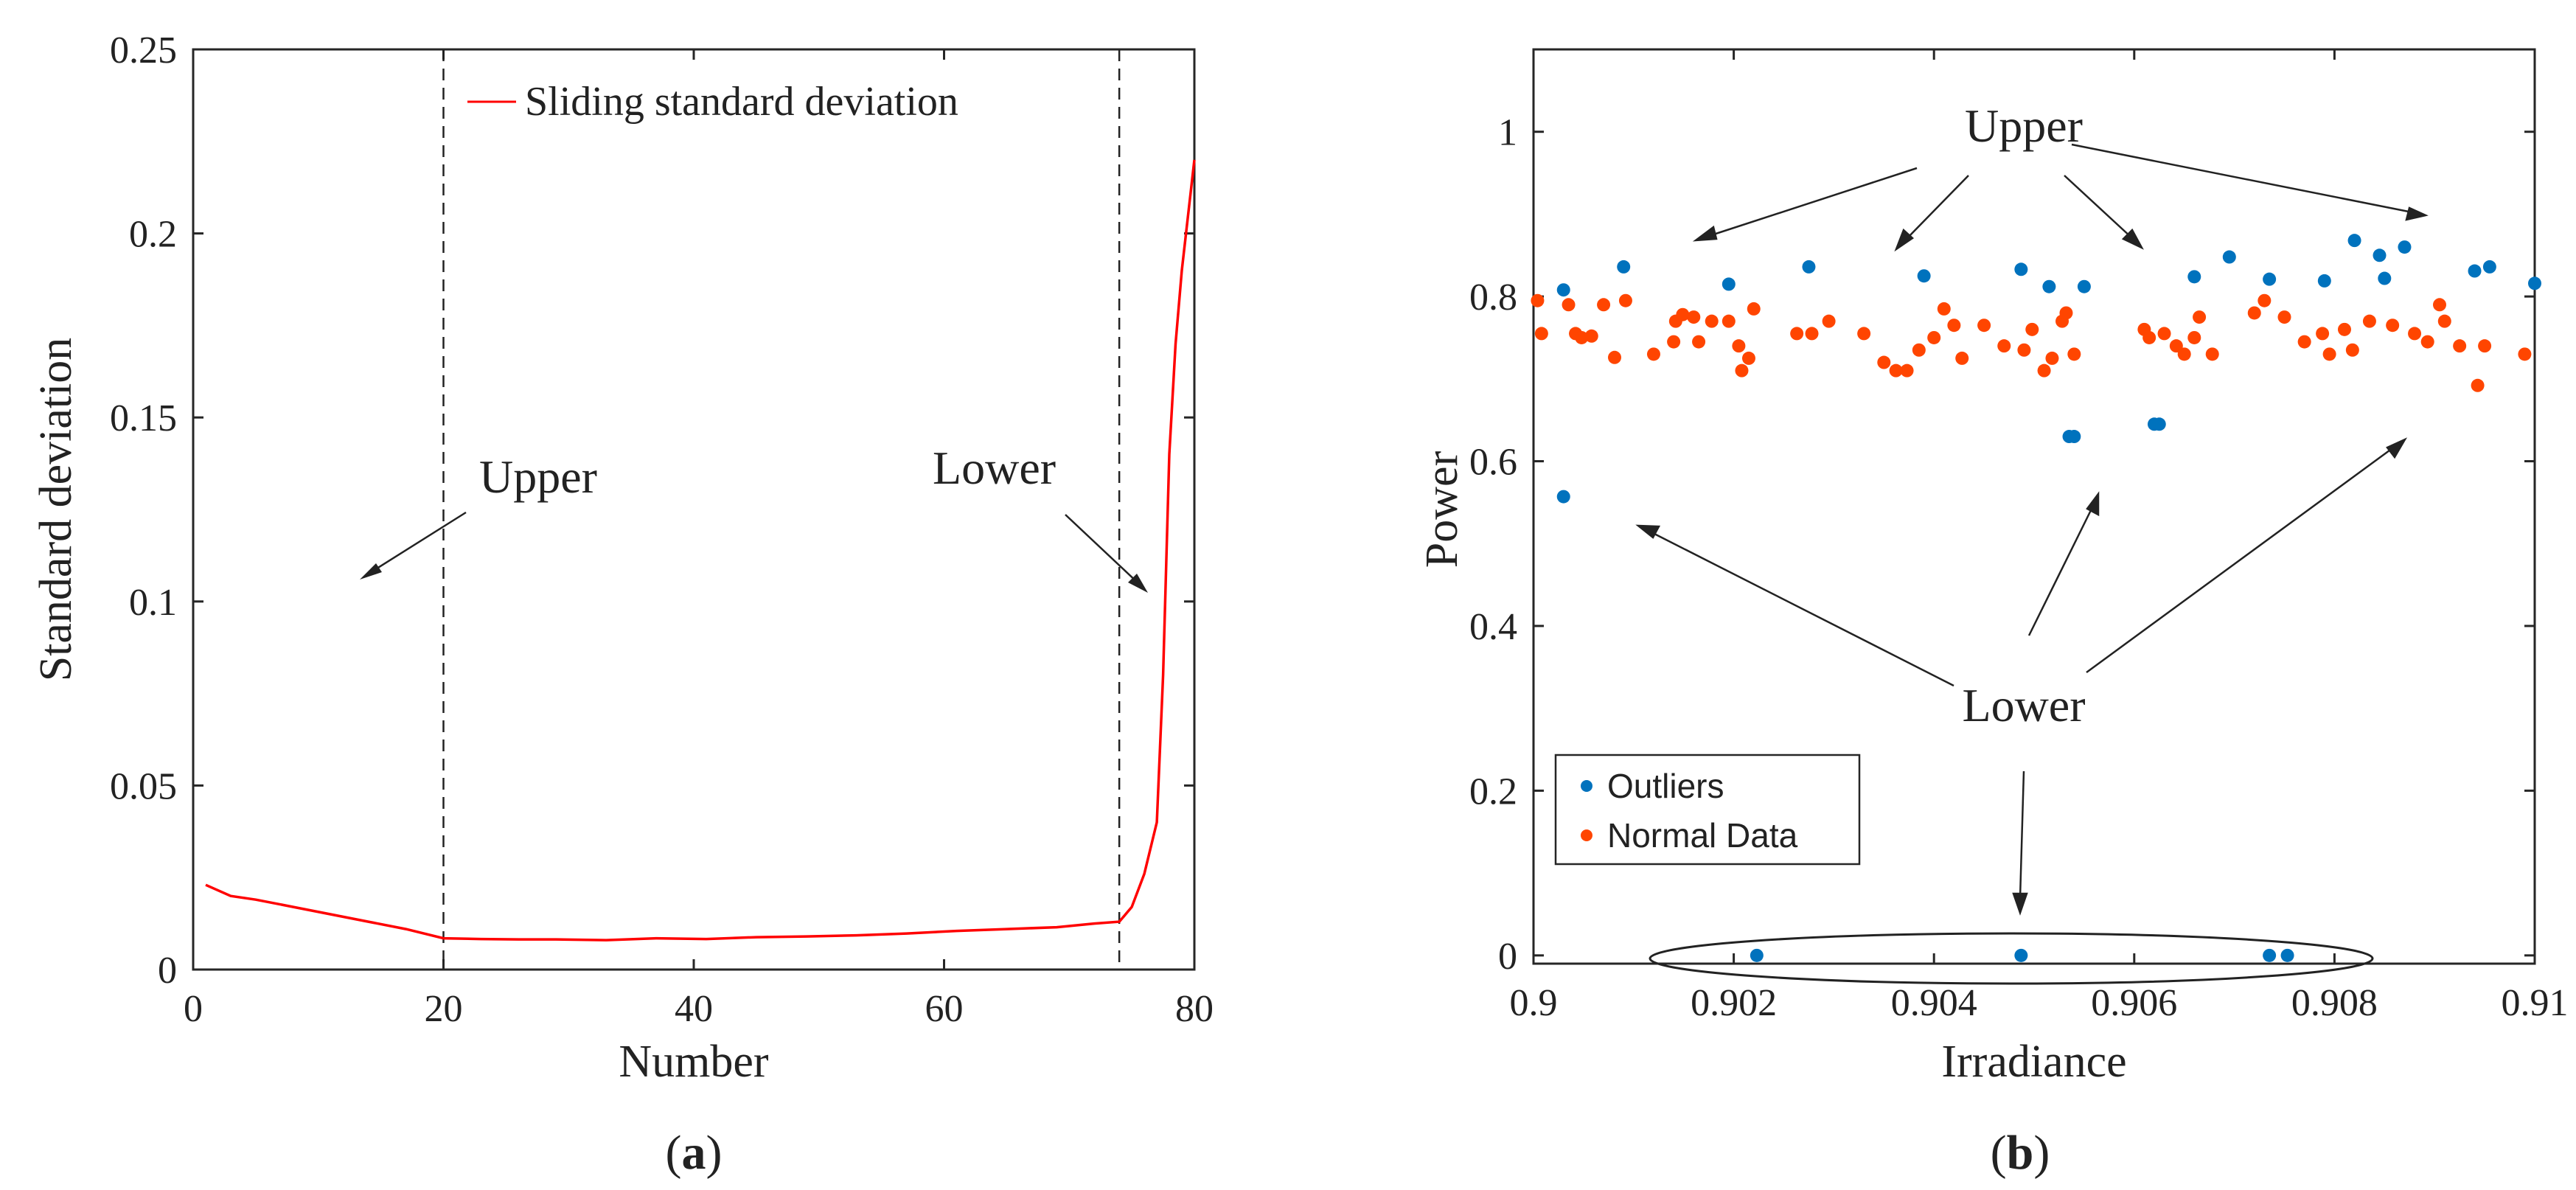 Image resolution: width=2576 pixels, height=1190 pixels. I want to click on panel-a-legend-label: Sliding standard deviation, so click(741, 102).